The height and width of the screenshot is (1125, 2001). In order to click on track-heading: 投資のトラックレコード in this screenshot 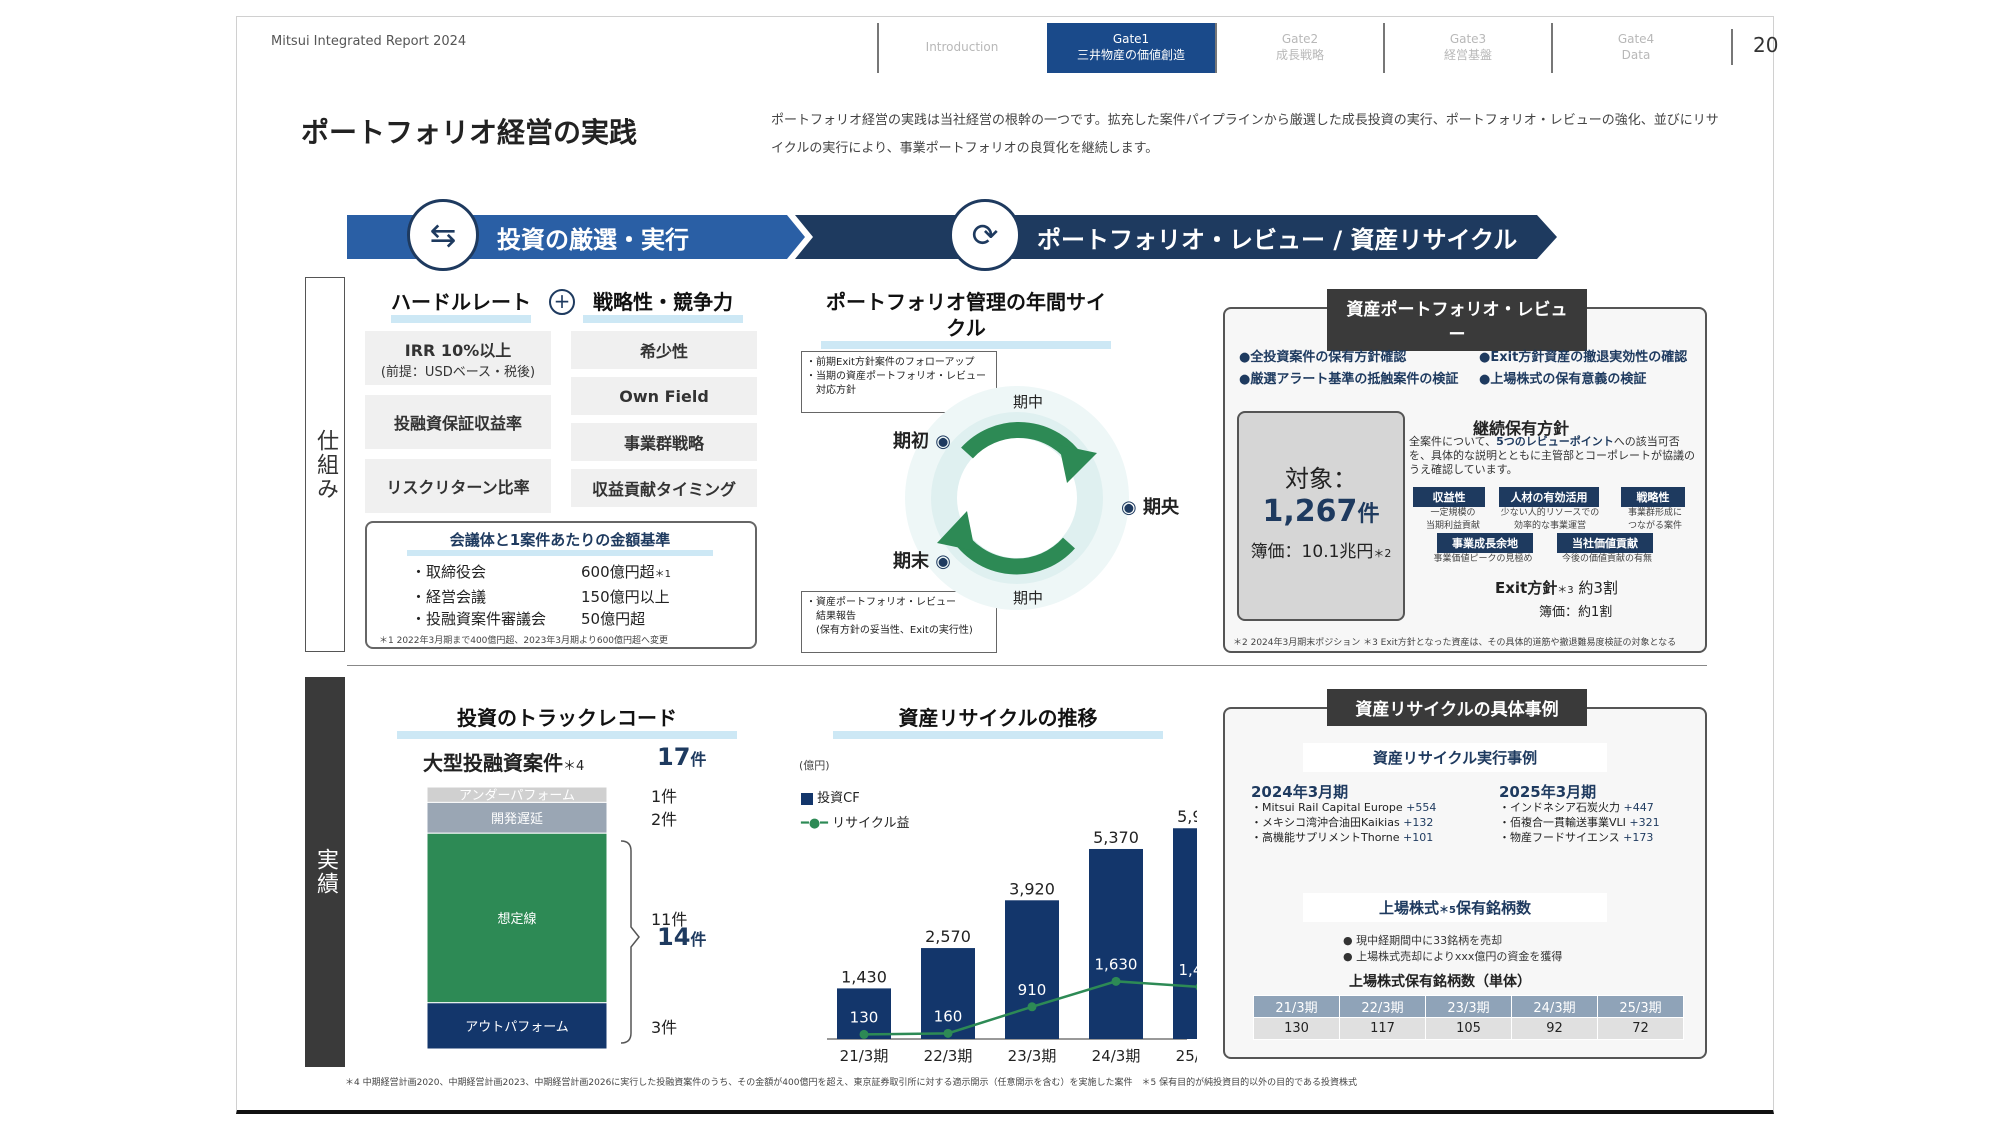, I will do `click(567, 722)`.